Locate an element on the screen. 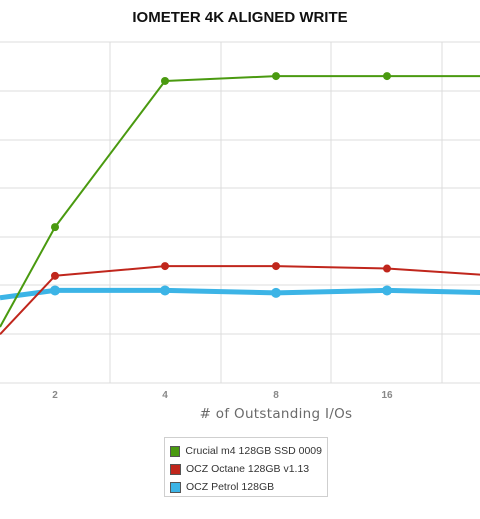  x-axis-label: # of Outstanding I/Os is located at coordinates (276, 414).